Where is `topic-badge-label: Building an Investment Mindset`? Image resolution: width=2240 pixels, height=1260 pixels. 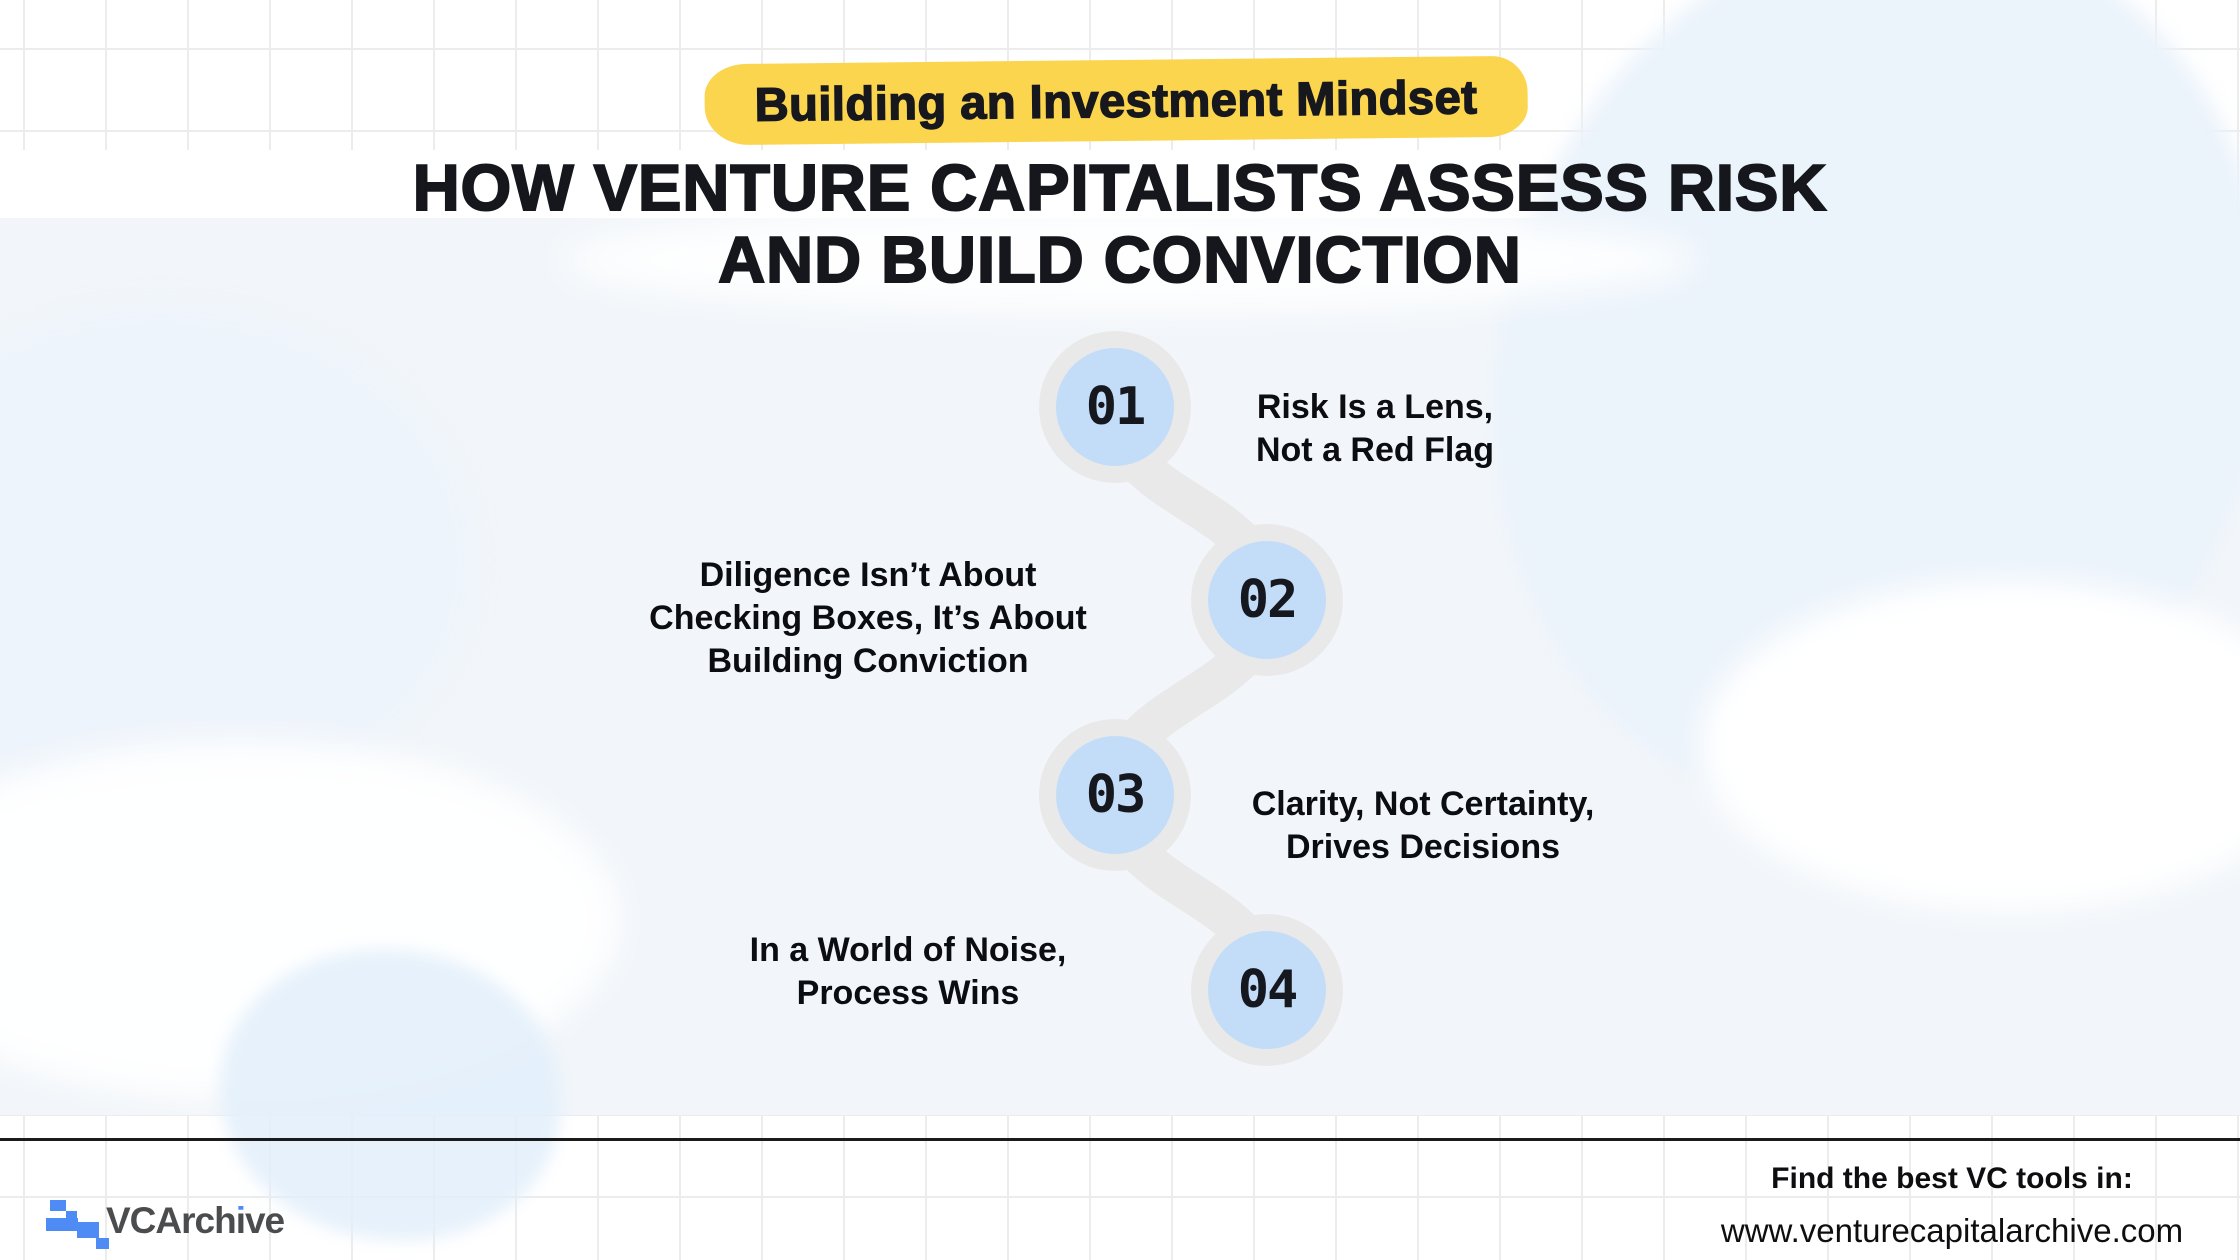
topic-badge-label: Building an Investment Mindset is located at coordinates (1116, 100).